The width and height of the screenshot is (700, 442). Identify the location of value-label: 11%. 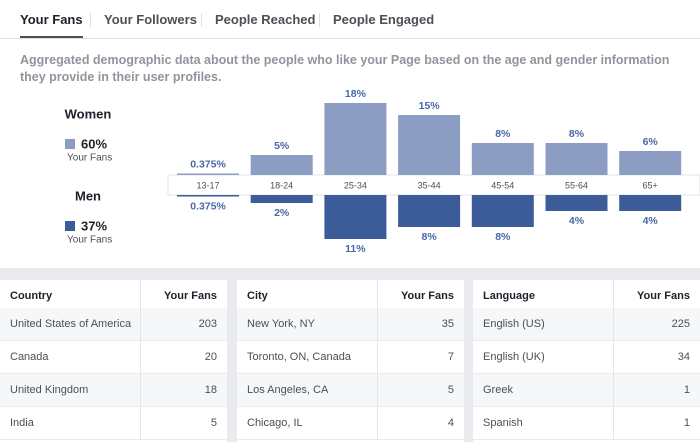
(355, 249).